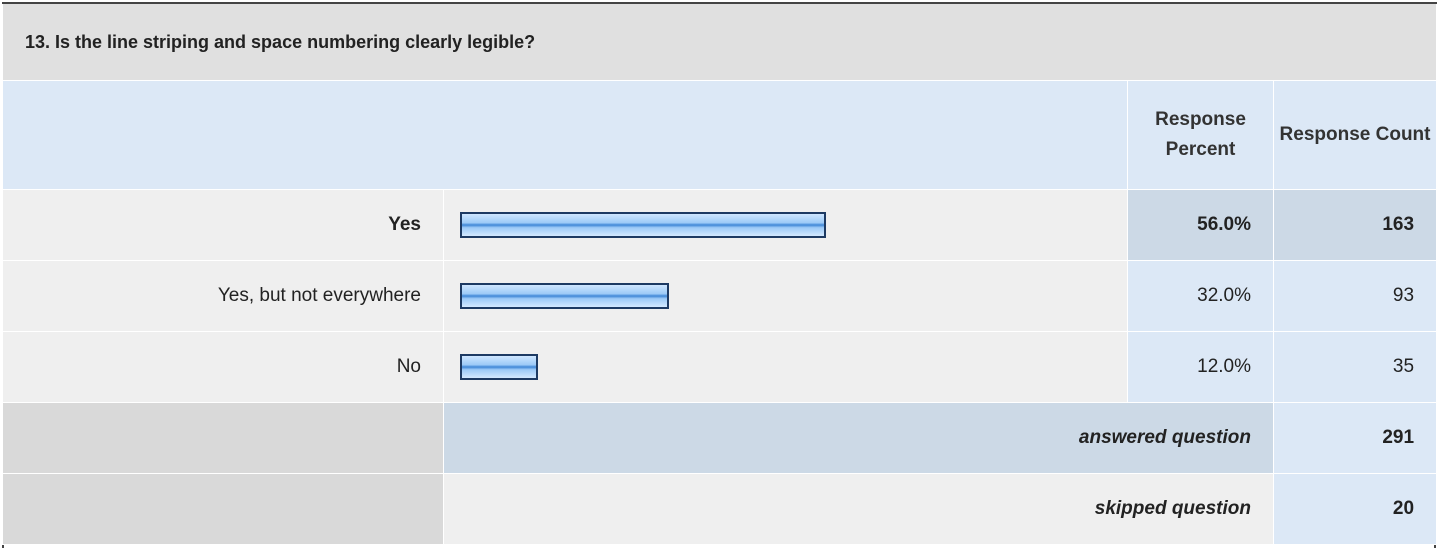  Describe the element at coordinates (858, 509) in the screenshot. I see `skipped-label: skipped question` at that location.